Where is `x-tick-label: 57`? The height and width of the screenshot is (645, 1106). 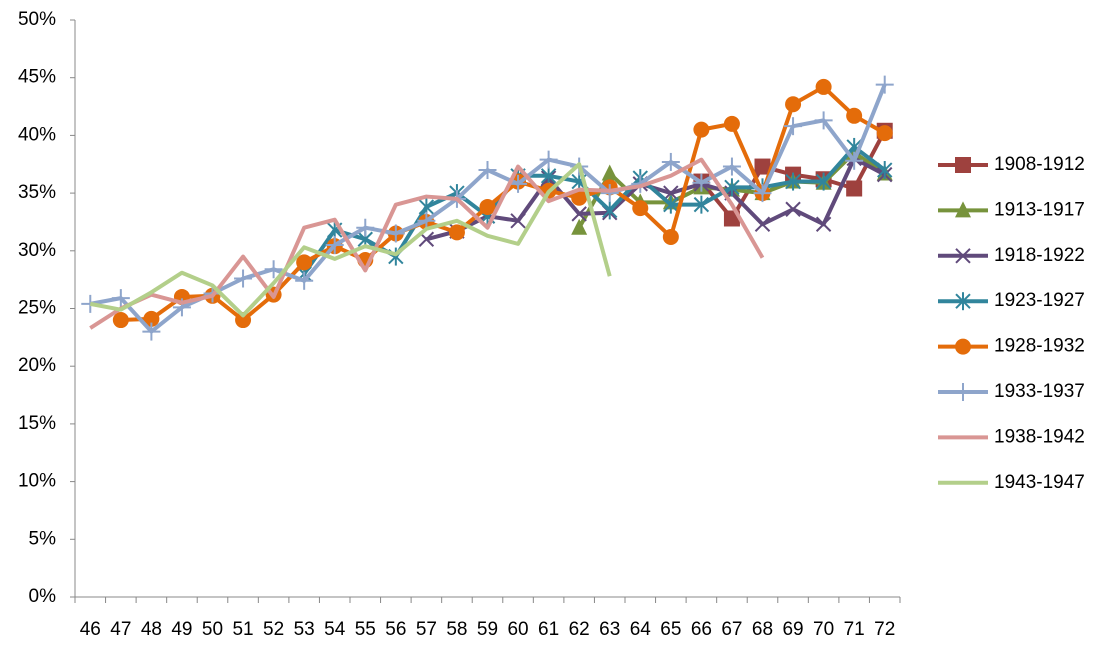 x-tick-label: 57 is located at coordinates (426, 629).